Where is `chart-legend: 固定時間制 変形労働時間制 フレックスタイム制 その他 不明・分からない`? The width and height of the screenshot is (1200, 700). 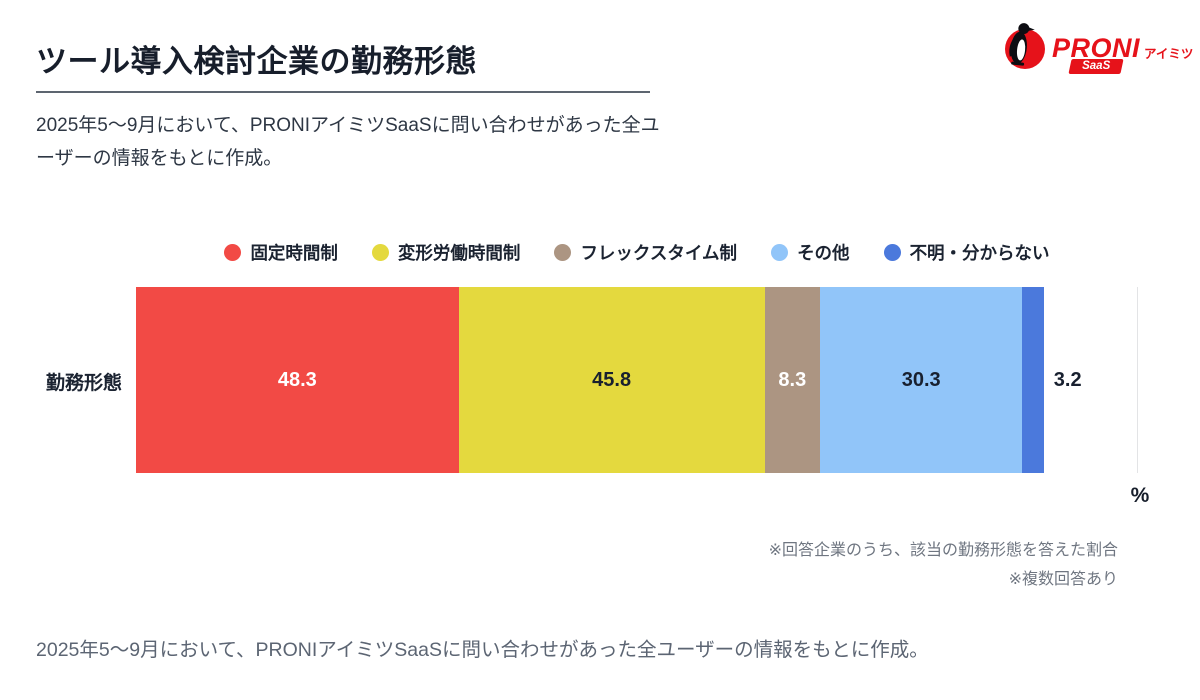 chart-legend: 固定時間制 変形労働時間制 フレックスタイム制 その他 不明・分からない is located at coordinates (637, 252).